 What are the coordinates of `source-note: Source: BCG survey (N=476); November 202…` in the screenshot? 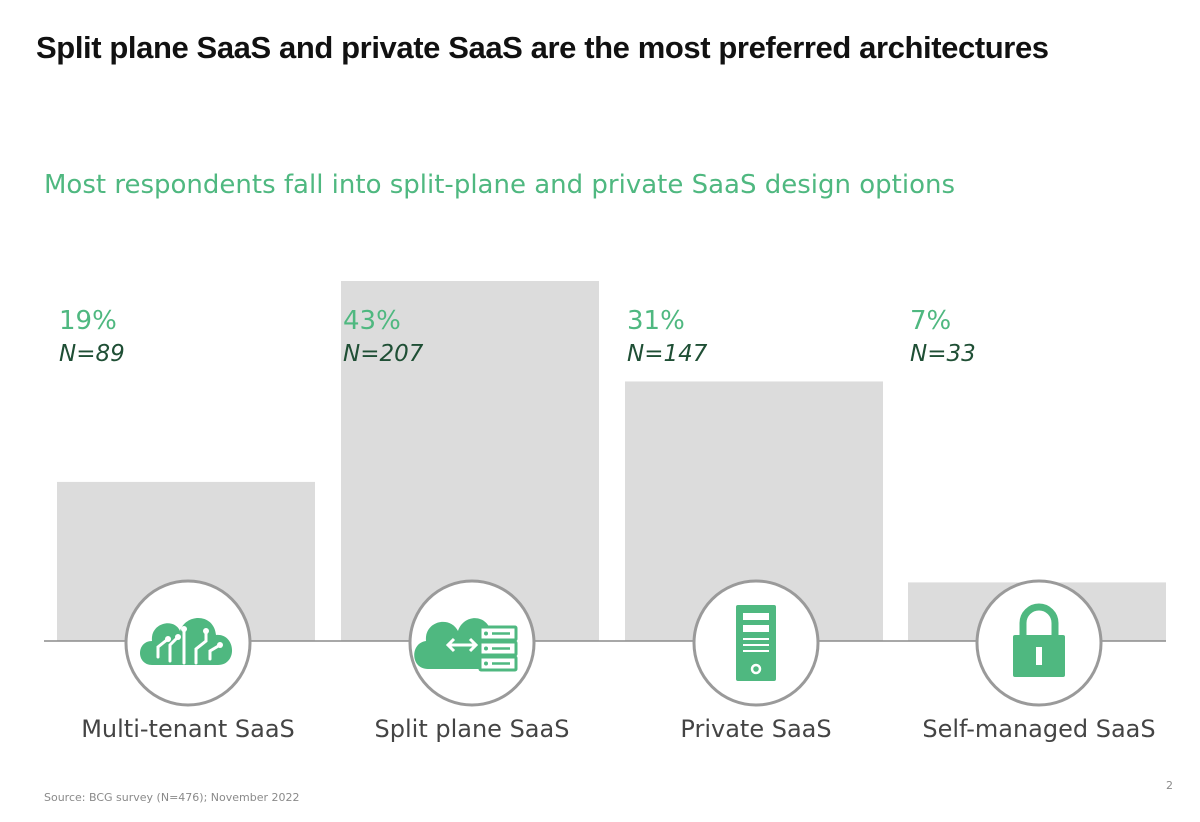 It's located at (172, 797).